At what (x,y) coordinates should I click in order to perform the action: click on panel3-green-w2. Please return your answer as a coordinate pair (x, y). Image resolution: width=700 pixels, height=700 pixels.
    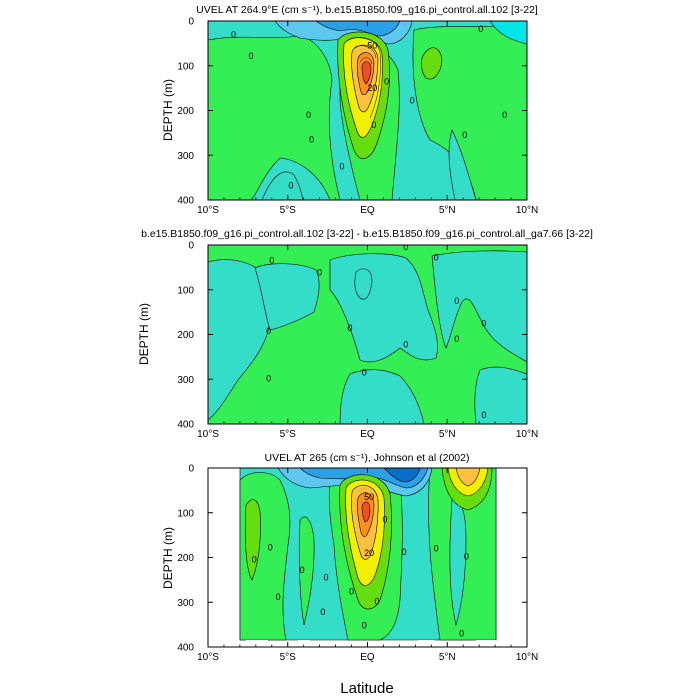
    Looking at the image, I should click on (306, 571).